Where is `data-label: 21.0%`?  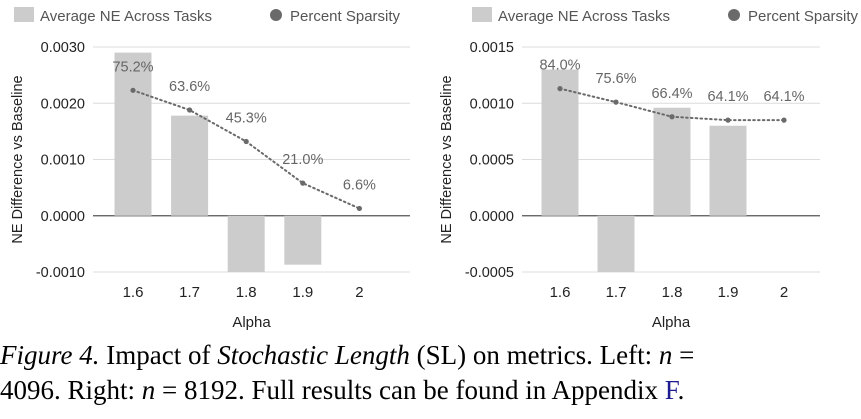
data-label: 21.0% is located at coordinates (302, 160).